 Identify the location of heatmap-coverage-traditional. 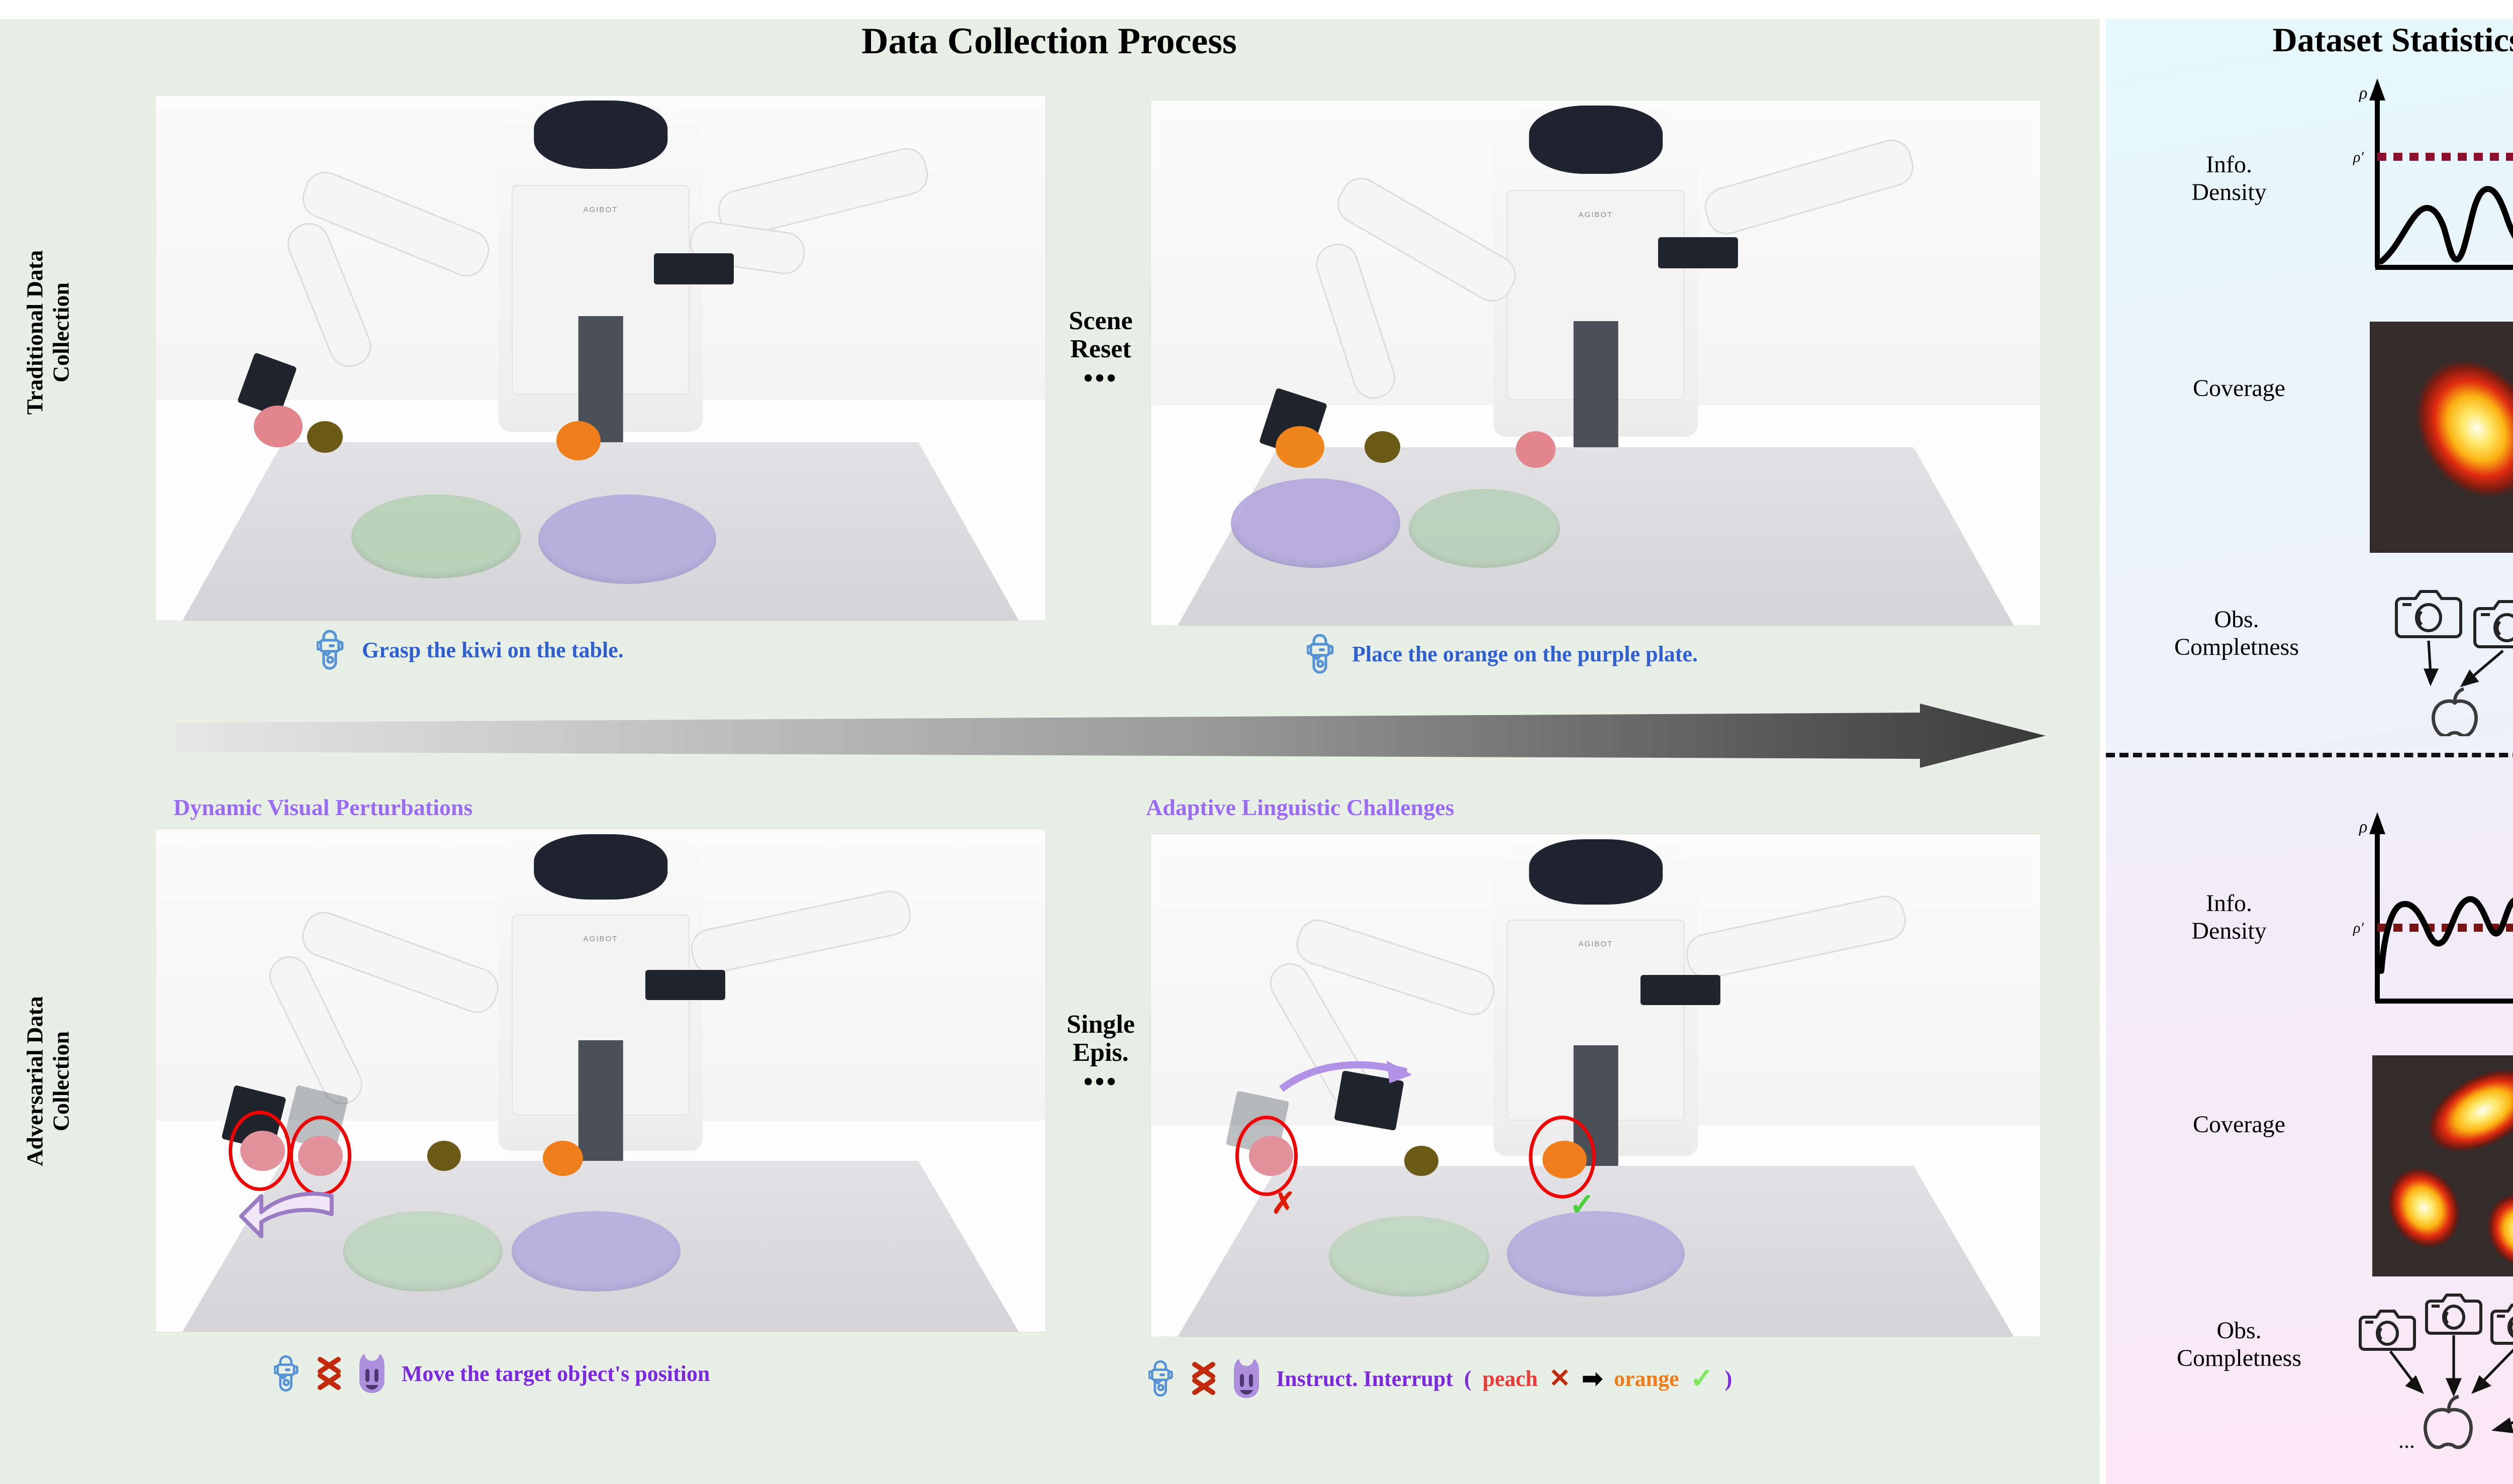
(2442, 438).